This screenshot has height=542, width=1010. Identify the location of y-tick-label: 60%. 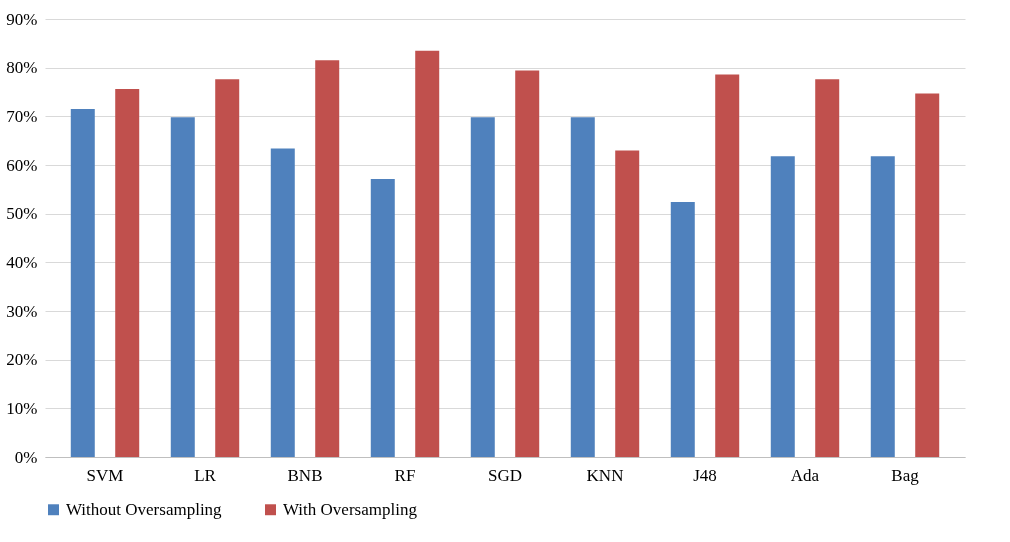
(22, 165).